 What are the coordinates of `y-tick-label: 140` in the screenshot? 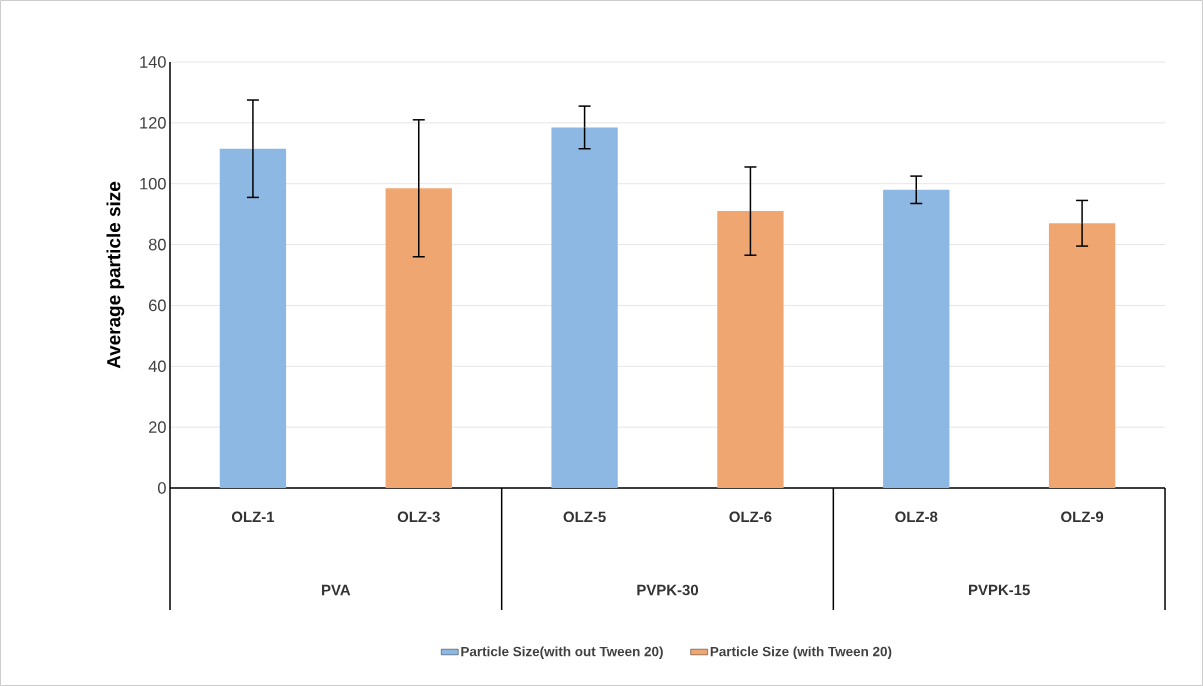 It's located at (153, 62).